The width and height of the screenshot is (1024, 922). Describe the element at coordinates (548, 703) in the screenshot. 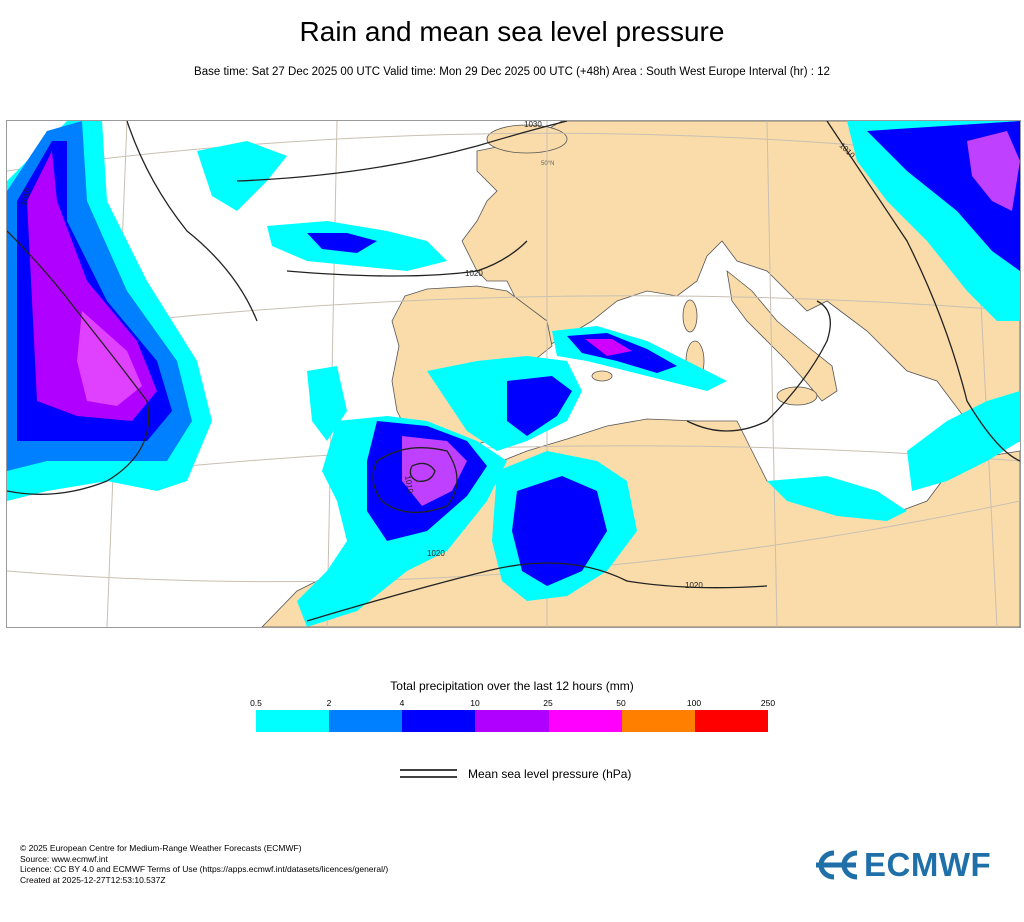

I see `legend-tick: 25` at that location.